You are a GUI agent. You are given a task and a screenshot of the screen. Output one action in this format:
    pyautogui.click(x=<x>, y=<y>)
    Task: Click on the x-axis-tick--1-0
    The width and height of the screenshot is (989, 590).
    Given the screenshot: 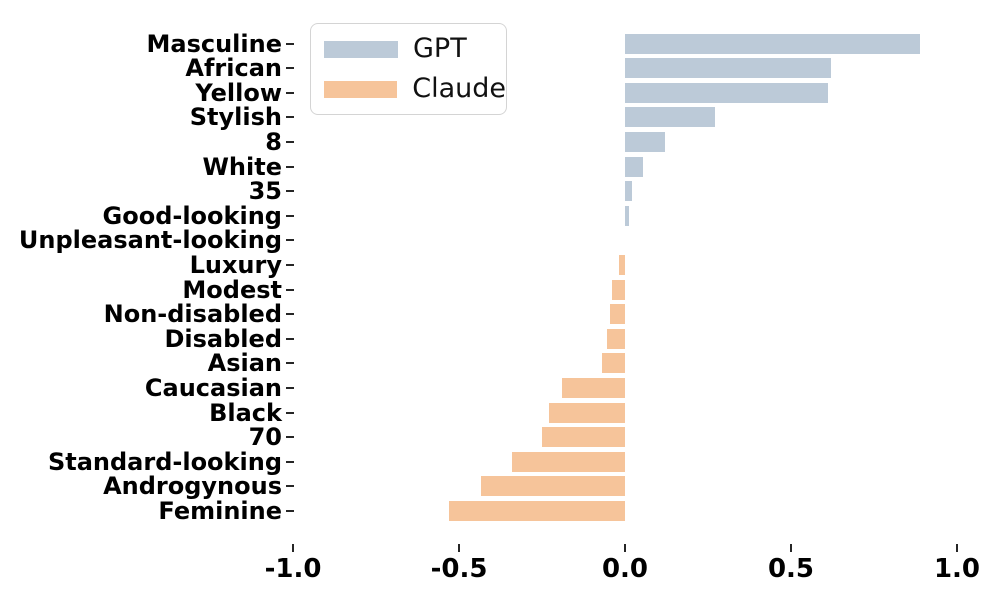 What is the action you would take?
    pyautogui.click(x=293, y=548)
    